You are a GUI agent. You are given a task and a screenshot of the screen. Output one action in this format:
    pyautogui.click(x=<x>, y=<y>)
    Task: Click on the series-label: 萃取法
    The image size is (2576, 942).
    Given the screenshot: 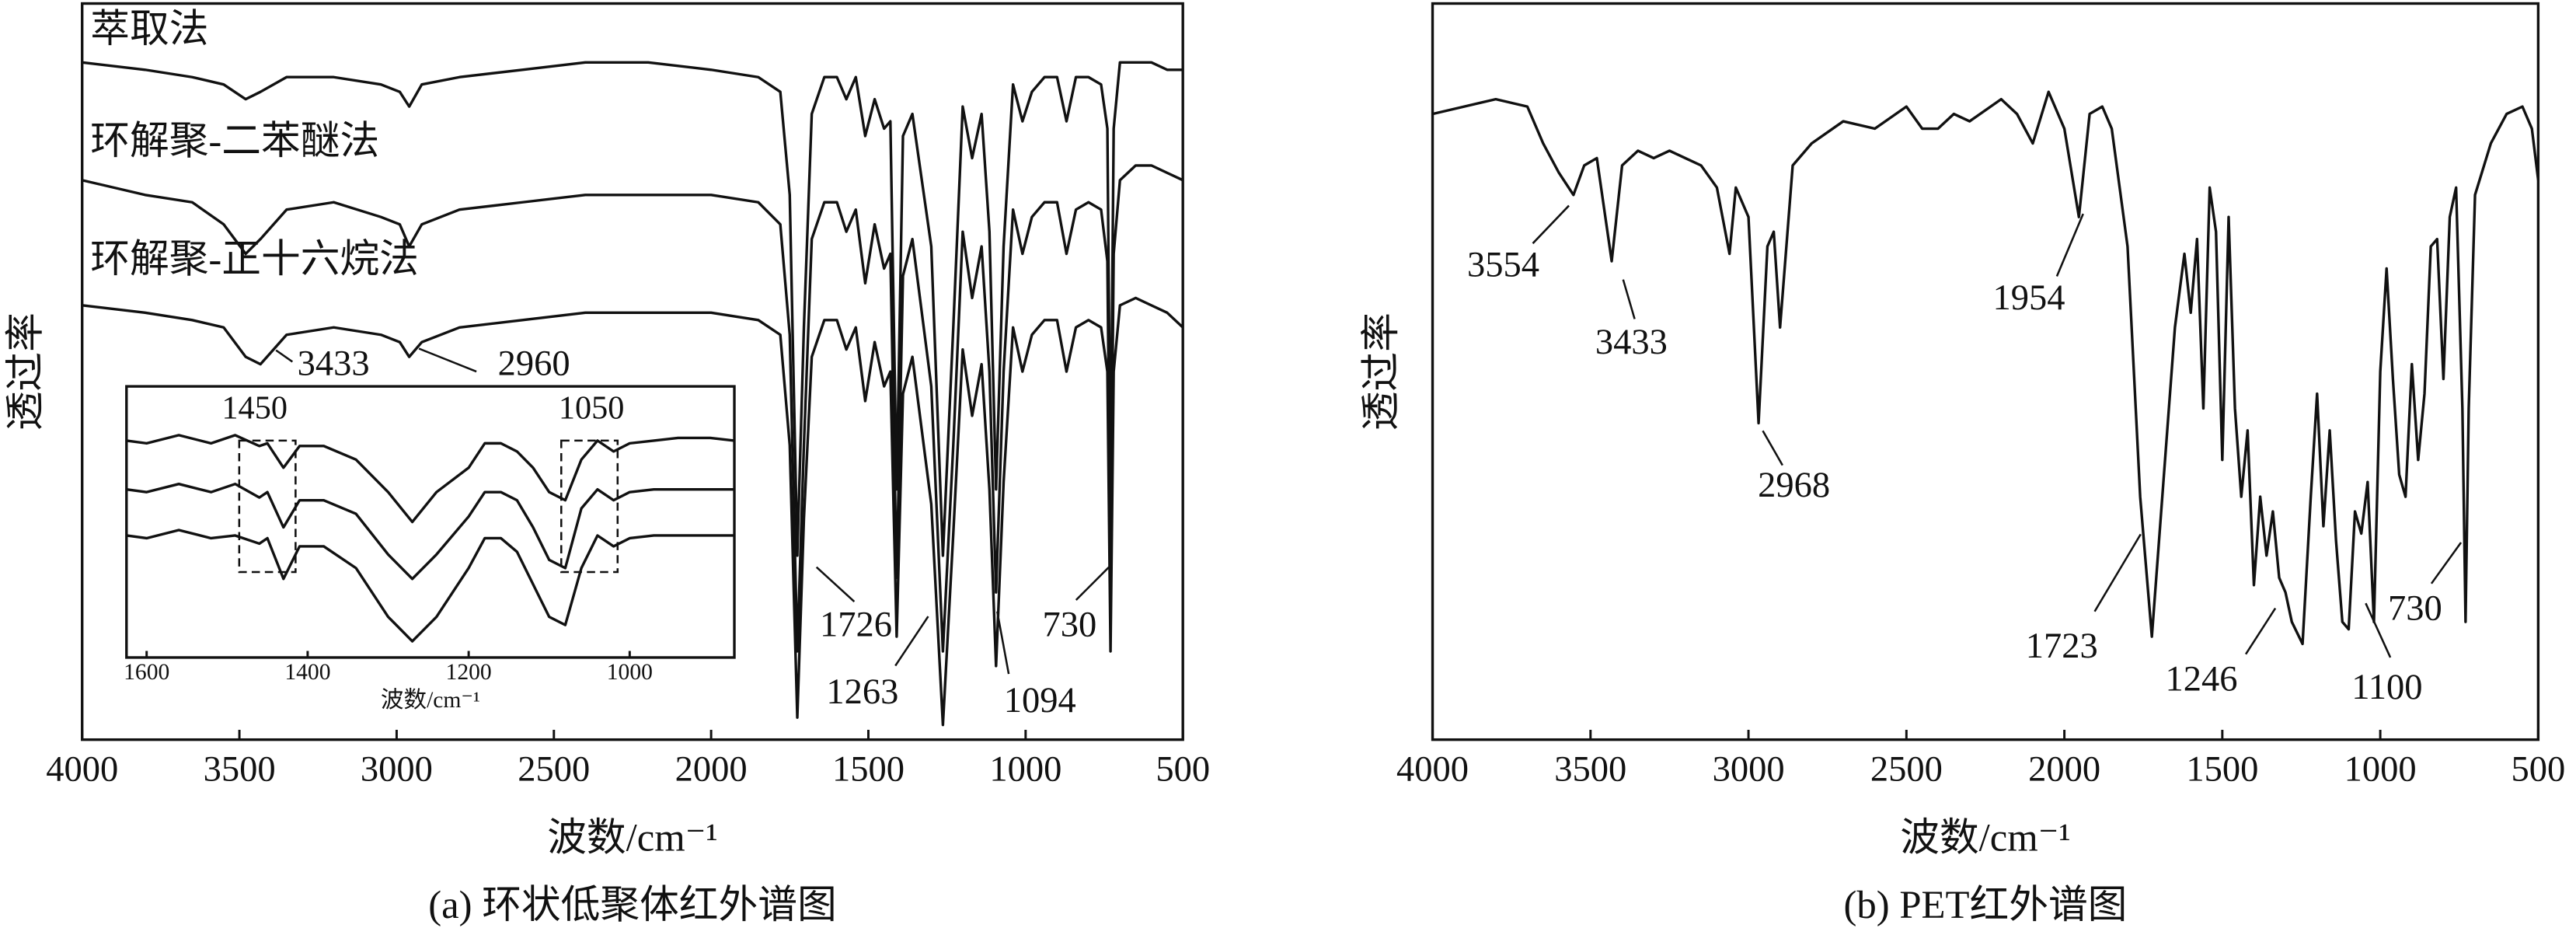 What is the action you would take?
    pyautogui.click(x=149, y=29)
    